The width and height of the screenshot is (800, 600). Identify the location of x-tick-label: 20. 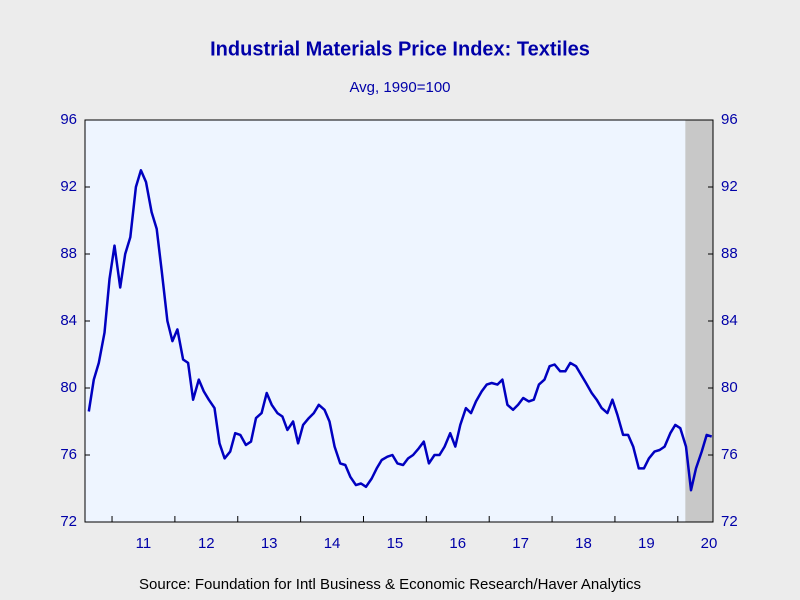
(709, 543).